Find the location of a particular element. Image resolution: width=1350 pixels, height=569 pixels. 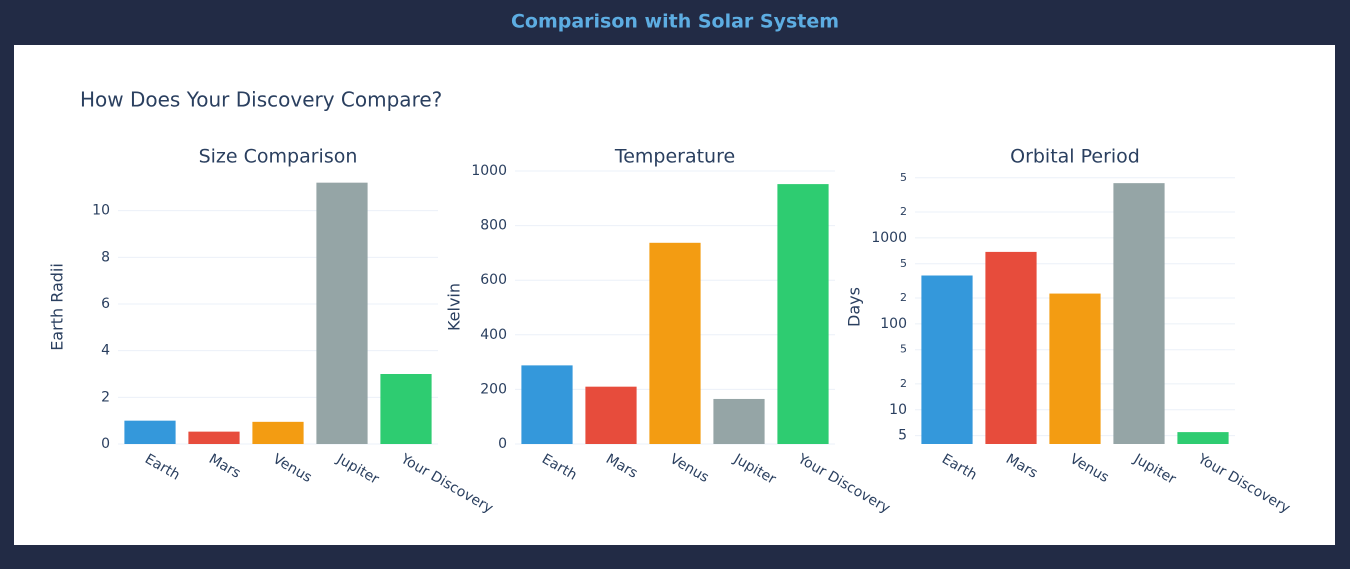

y-tick-label: 100 is located at coordinates (893, 324).